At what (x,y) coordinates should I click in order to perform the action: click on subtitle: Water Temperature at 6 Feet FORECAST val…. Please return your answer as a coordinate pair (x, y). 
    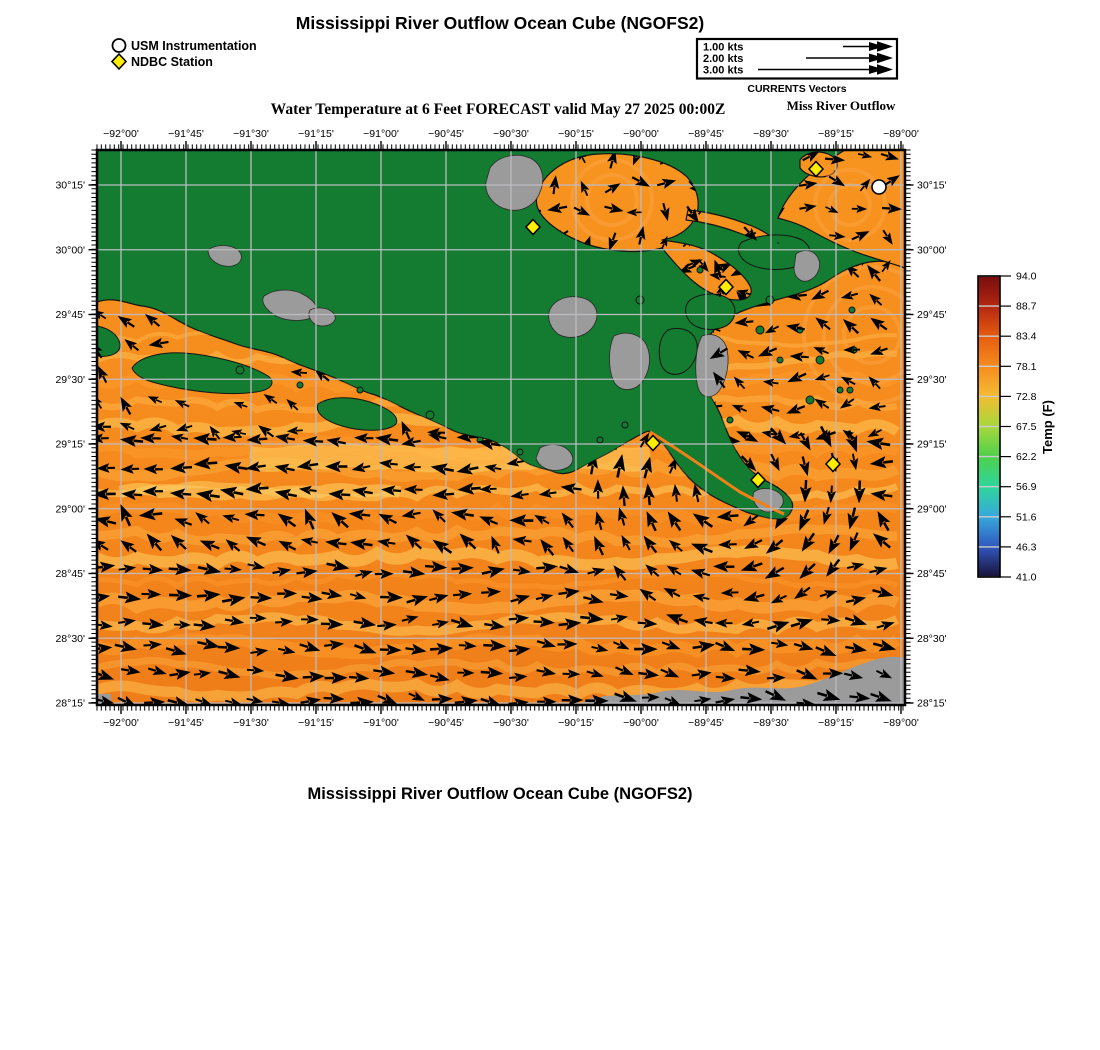
    Looking at the image, I should click on (498, 109).